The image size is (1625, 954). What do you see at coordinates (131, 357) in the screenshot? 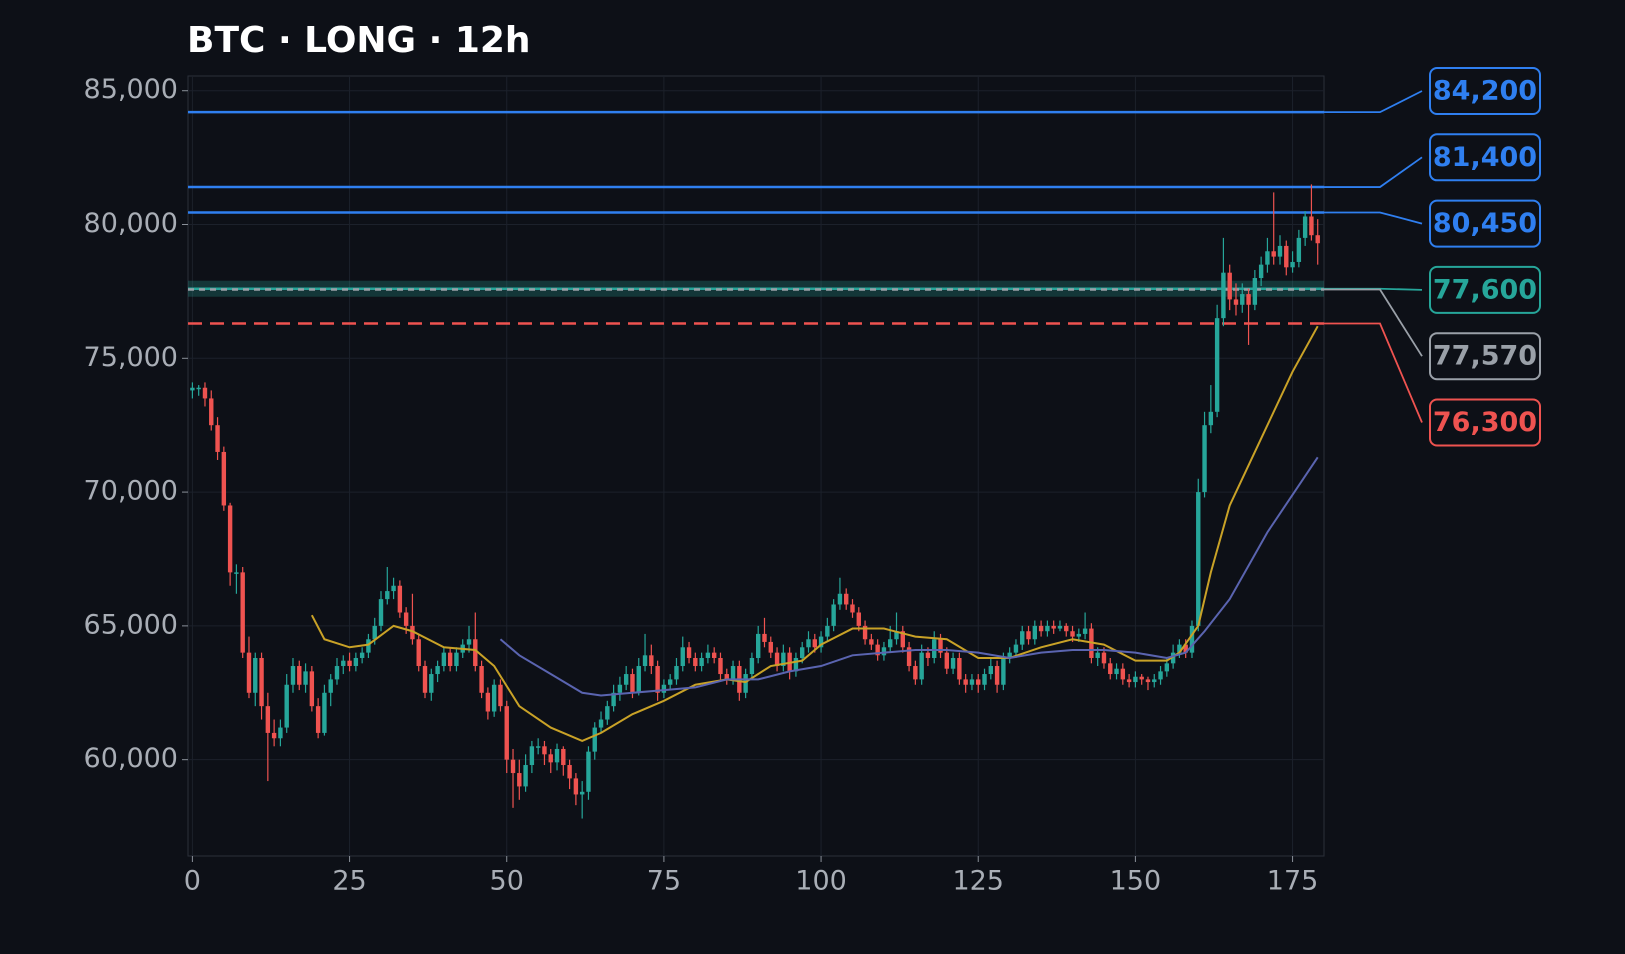
I see `y-tick-label: 75,000` at bounding box center [131, 357].